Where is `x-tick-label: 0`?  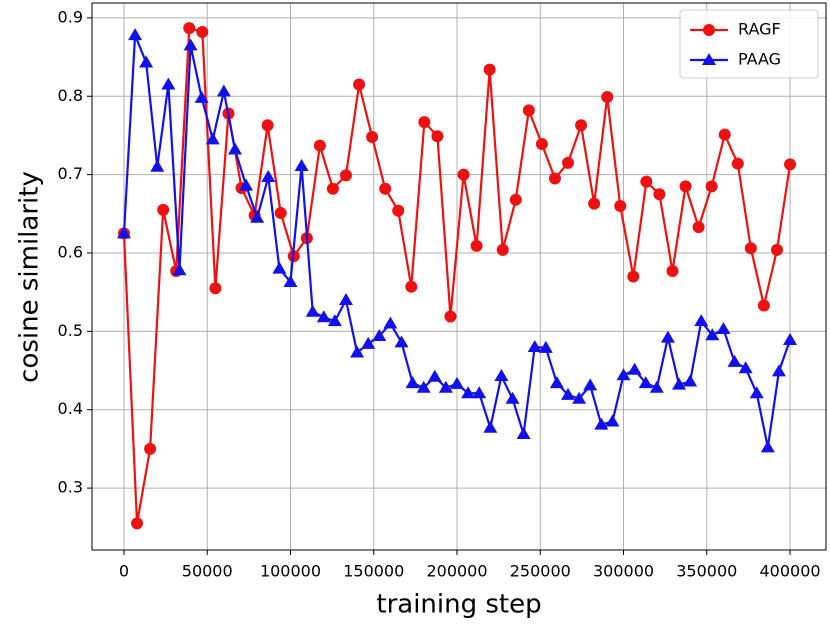 x-tick-label: 0 is located at coordinates (124, 571).